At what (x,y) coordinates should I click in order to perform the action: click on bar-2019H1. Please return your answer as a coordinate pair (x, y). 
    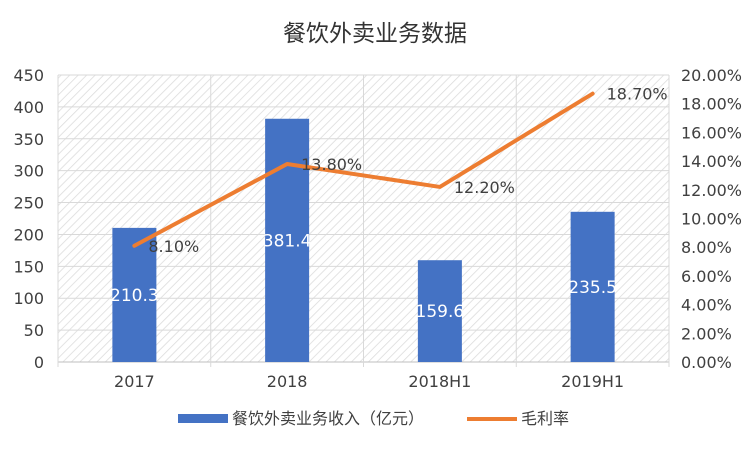
    Looking at the image, I should click on (592, 286).